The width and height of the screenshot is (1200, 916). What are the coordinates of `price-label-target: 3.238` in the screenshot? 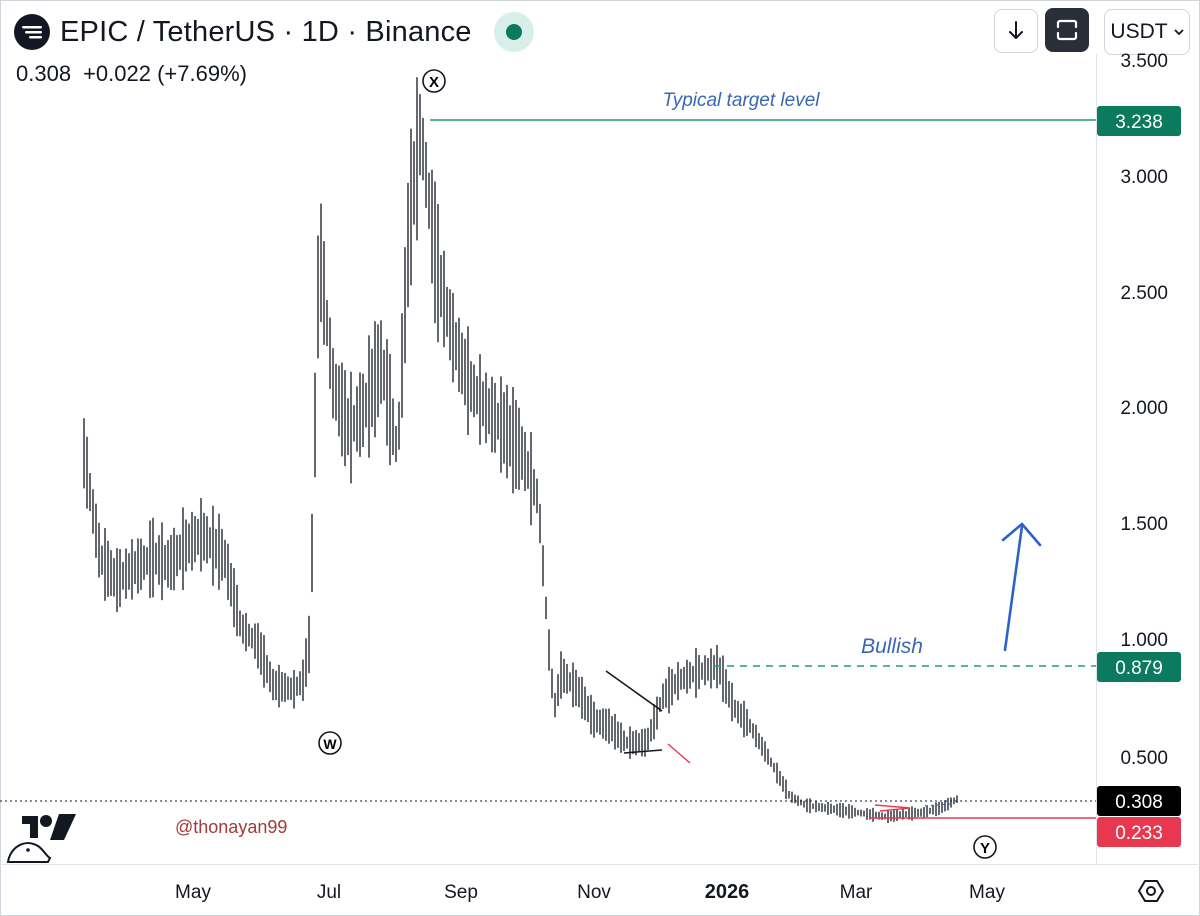 It's located at (1139, 121).